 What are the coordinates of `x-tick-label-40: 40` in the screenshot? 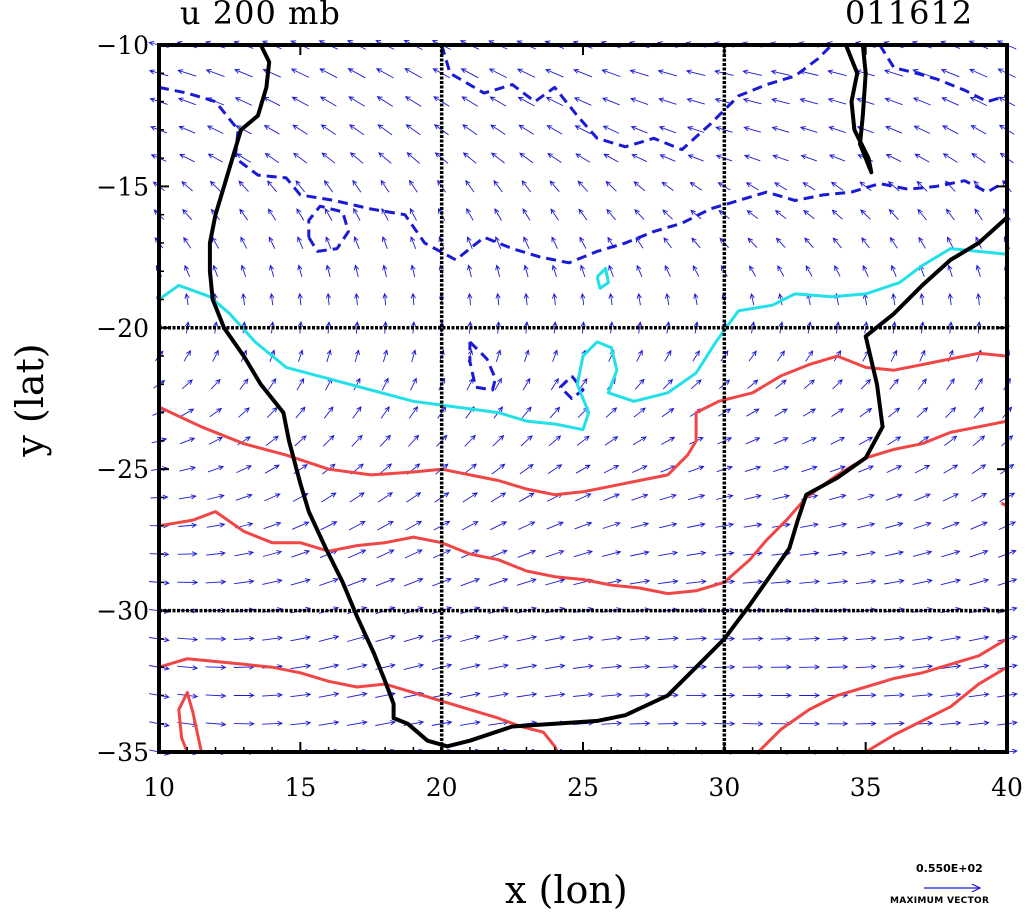 It's located at (1007, 787).